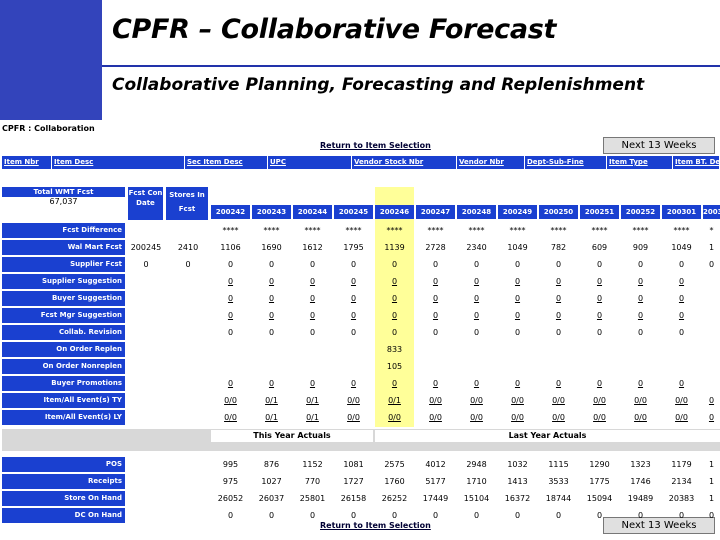  I want to click on next-weeks-button-top: Next 13 Weeks, so click(659, 145).